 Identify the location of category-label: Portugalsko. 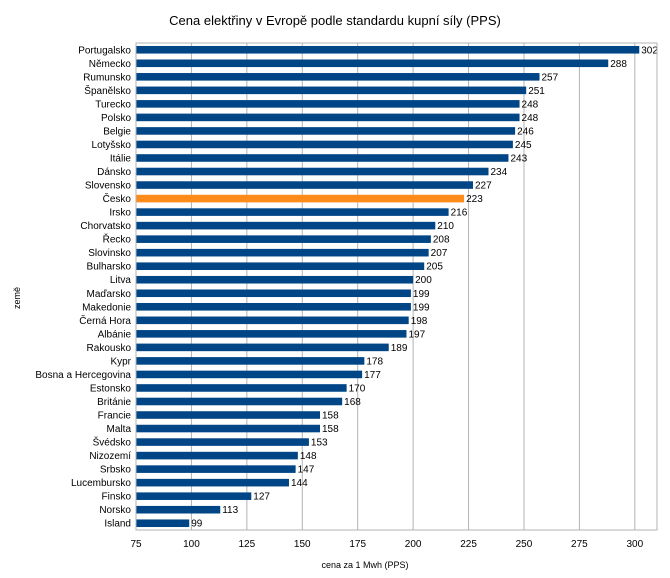
(104, 50).